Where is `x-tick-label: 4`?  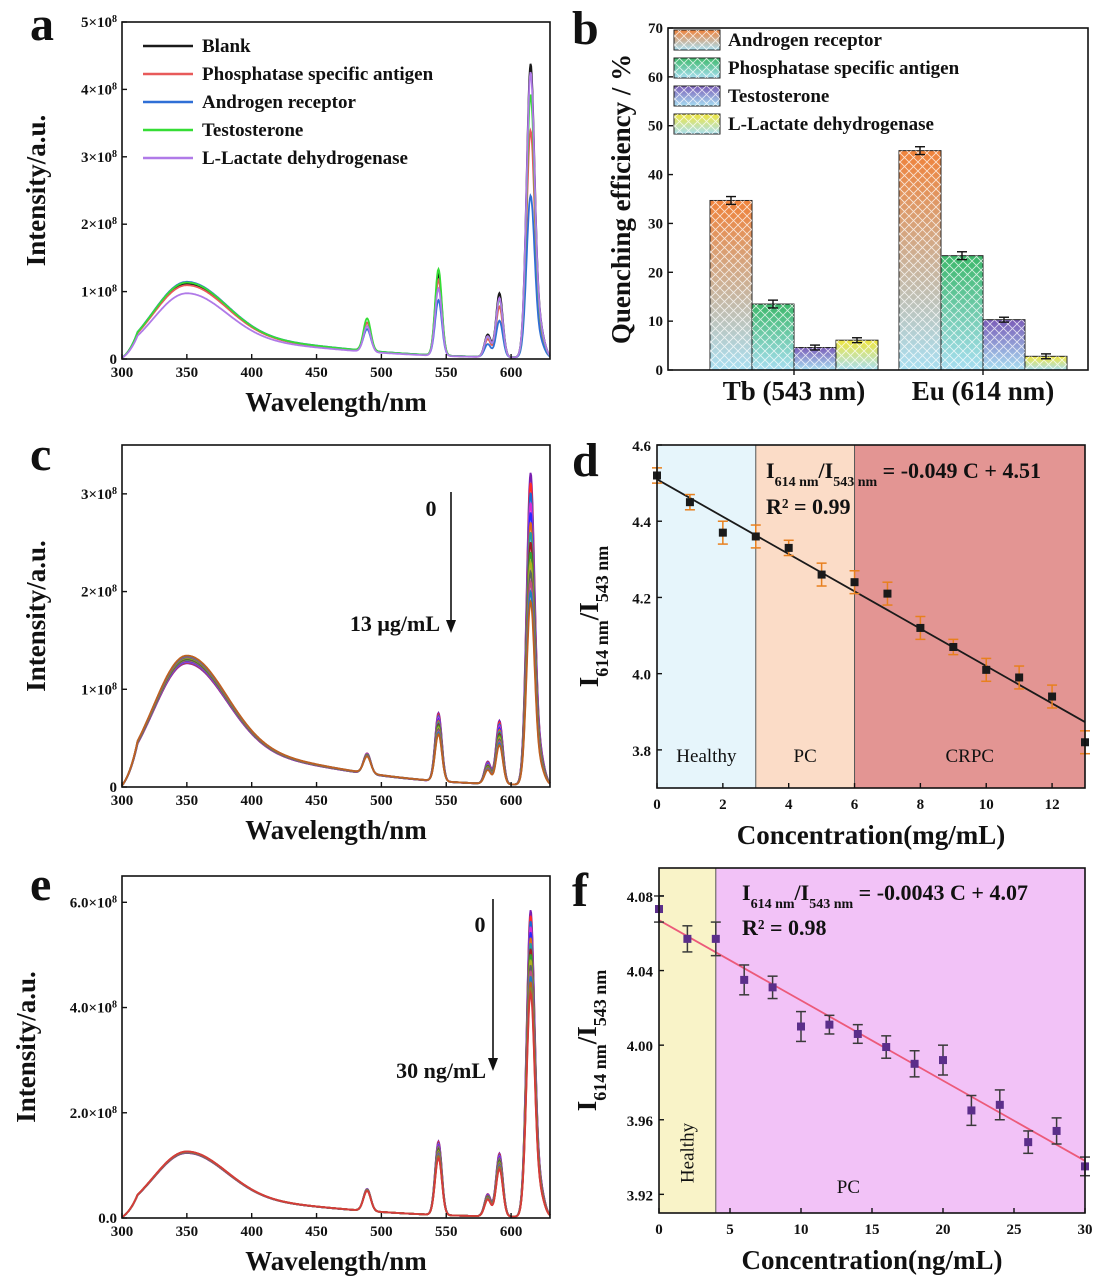
x-tick-label: 4 is located at coordinates (789, 805).